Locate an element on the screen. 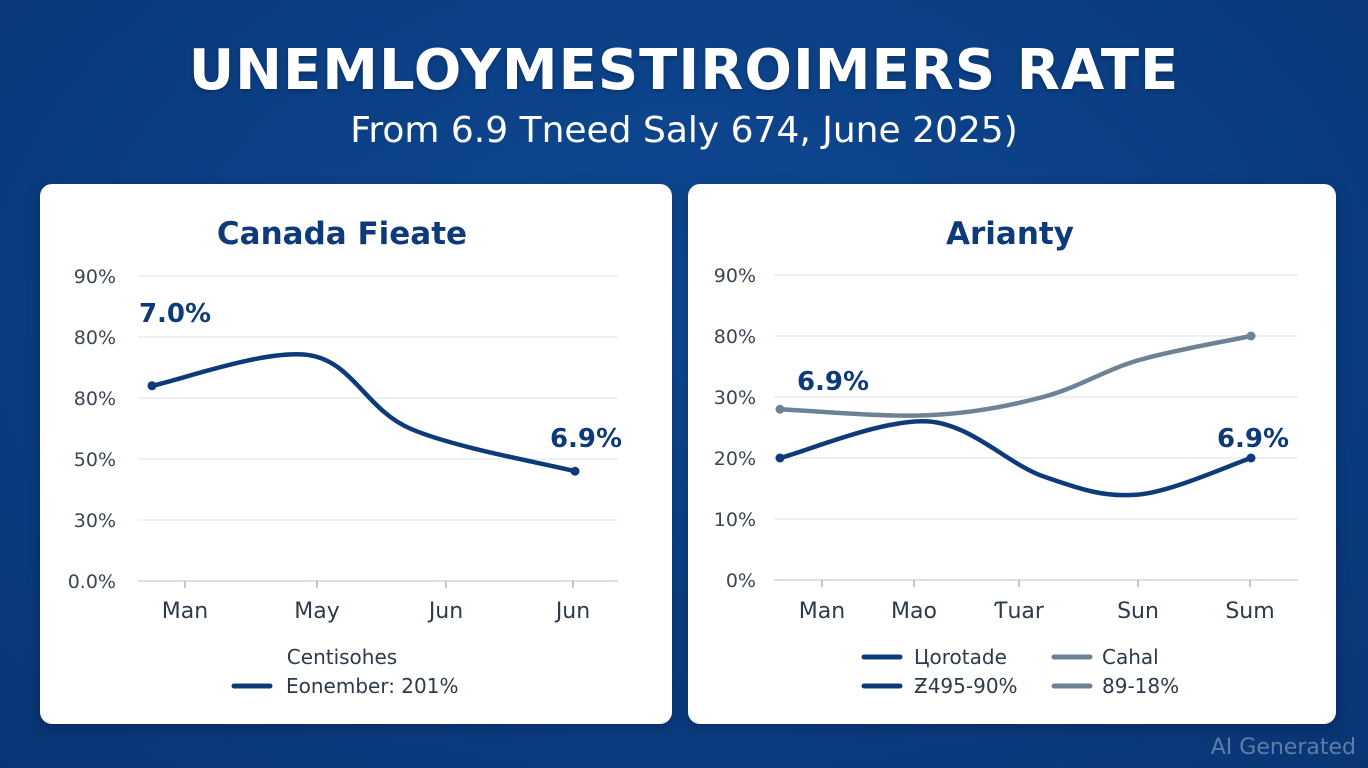 The height and width of the screenshot is (768, 1368). legend-label: Eonember: 201% is located at coordinates (372, 686).